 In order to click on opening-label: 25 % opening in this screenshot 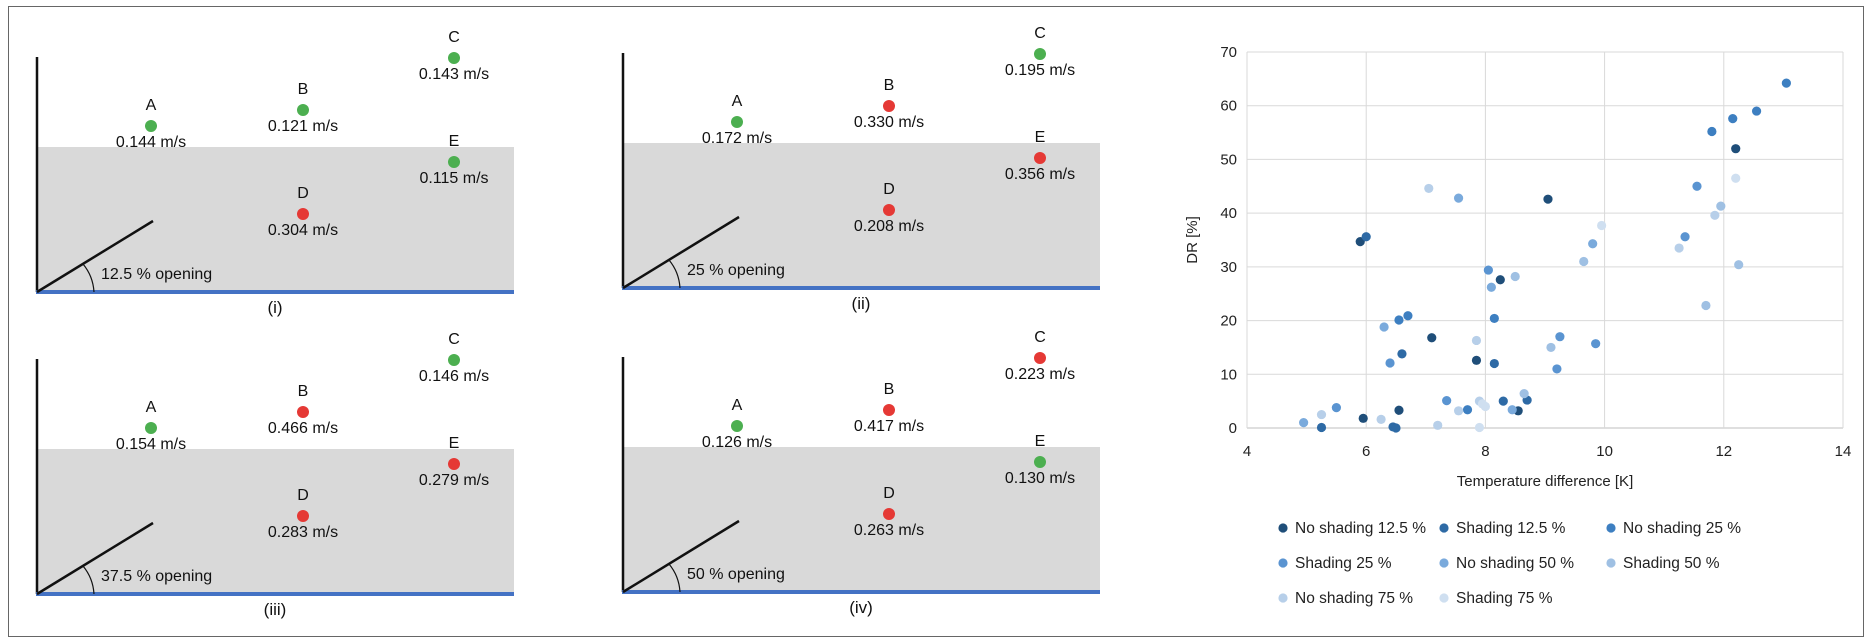, I will do `click(736, 270)`.